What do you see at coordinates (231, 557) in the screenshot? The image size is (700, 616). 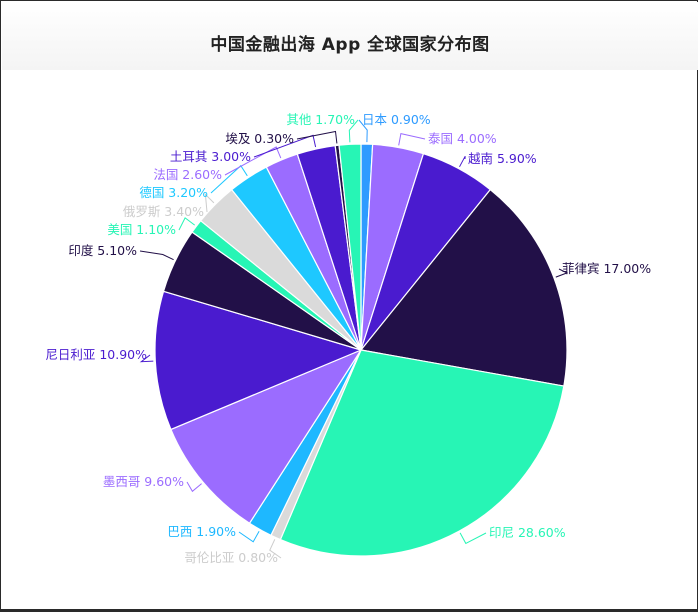 I see `slice-label: 哥伦比亚 0.80%` at bounding box center [231, 557].